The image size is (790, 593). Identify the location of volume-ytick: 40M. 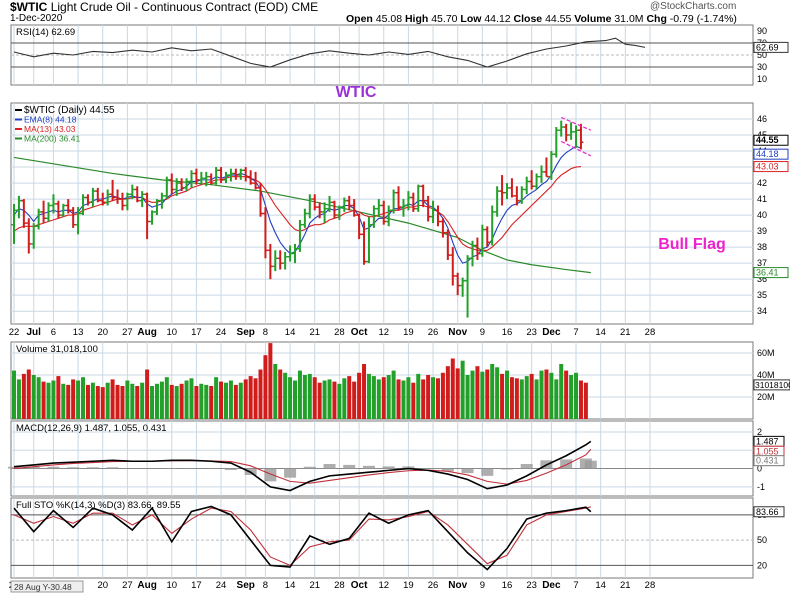
(766, 375).